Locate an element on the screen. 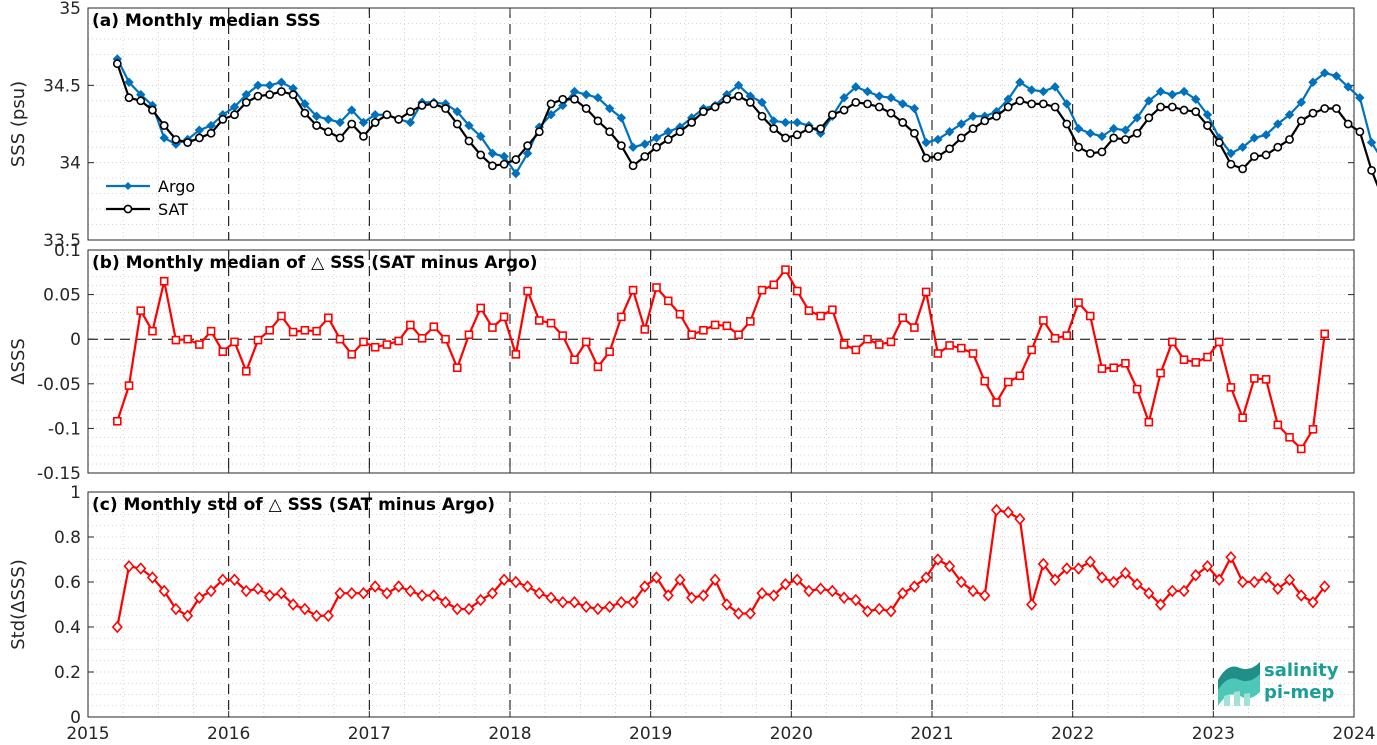 The height and width of the screenshot is (745, 1377). y-tick-label: -0.05 is located at coordinates (59, 385).